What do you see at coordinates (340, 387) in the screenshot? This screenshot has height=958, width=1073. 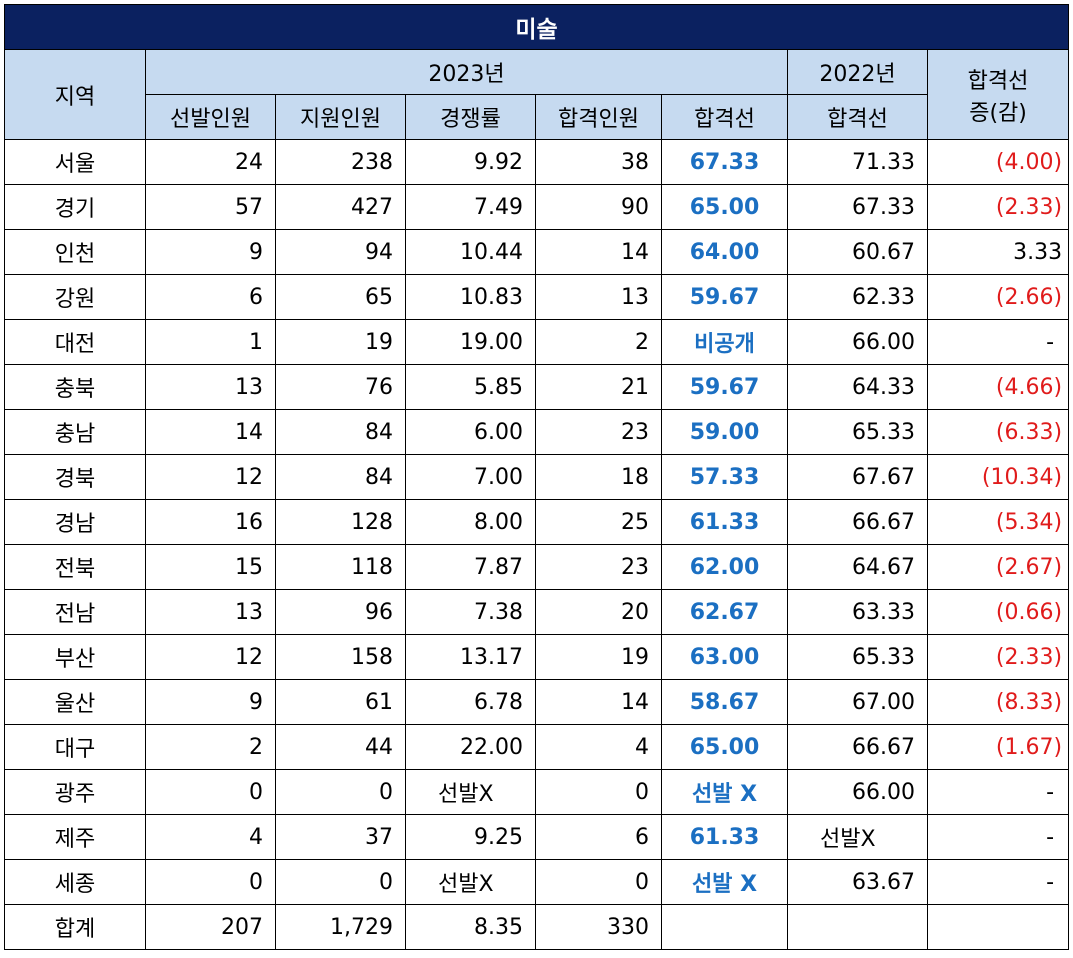 I see `applied-cell: 76` at bounding box center [340, 387].